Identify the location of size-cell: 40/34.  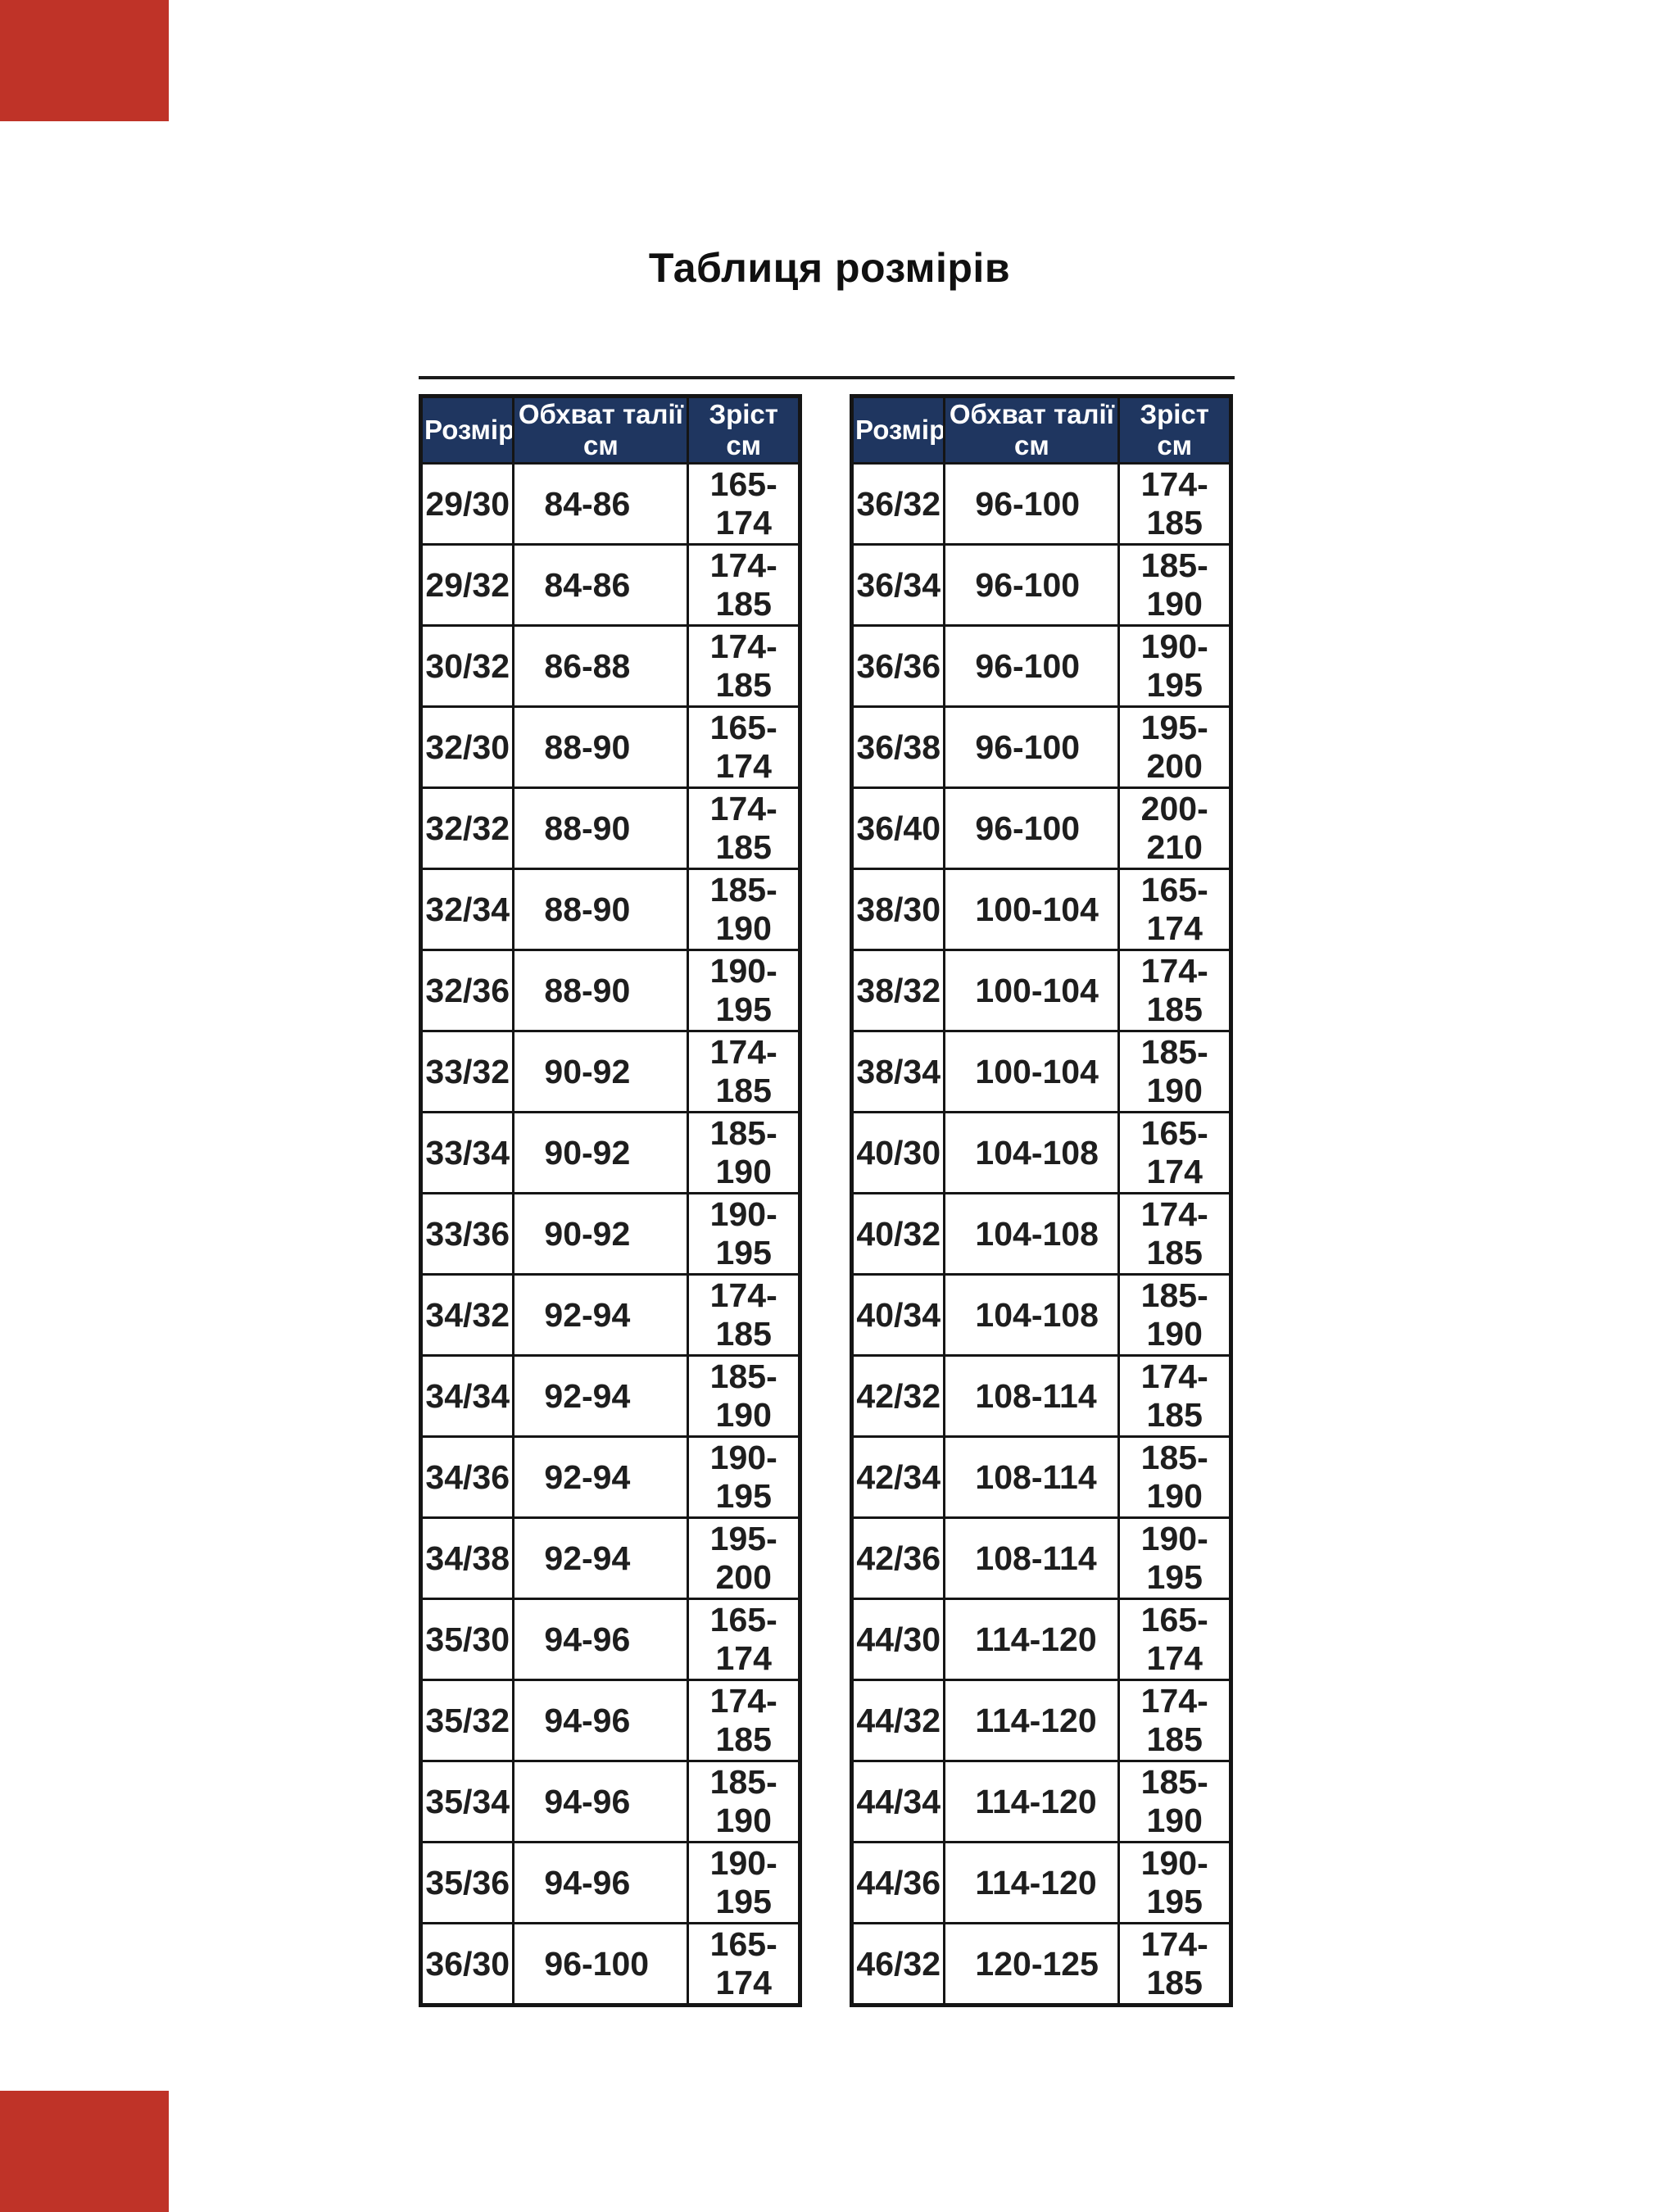
(898, 1315).